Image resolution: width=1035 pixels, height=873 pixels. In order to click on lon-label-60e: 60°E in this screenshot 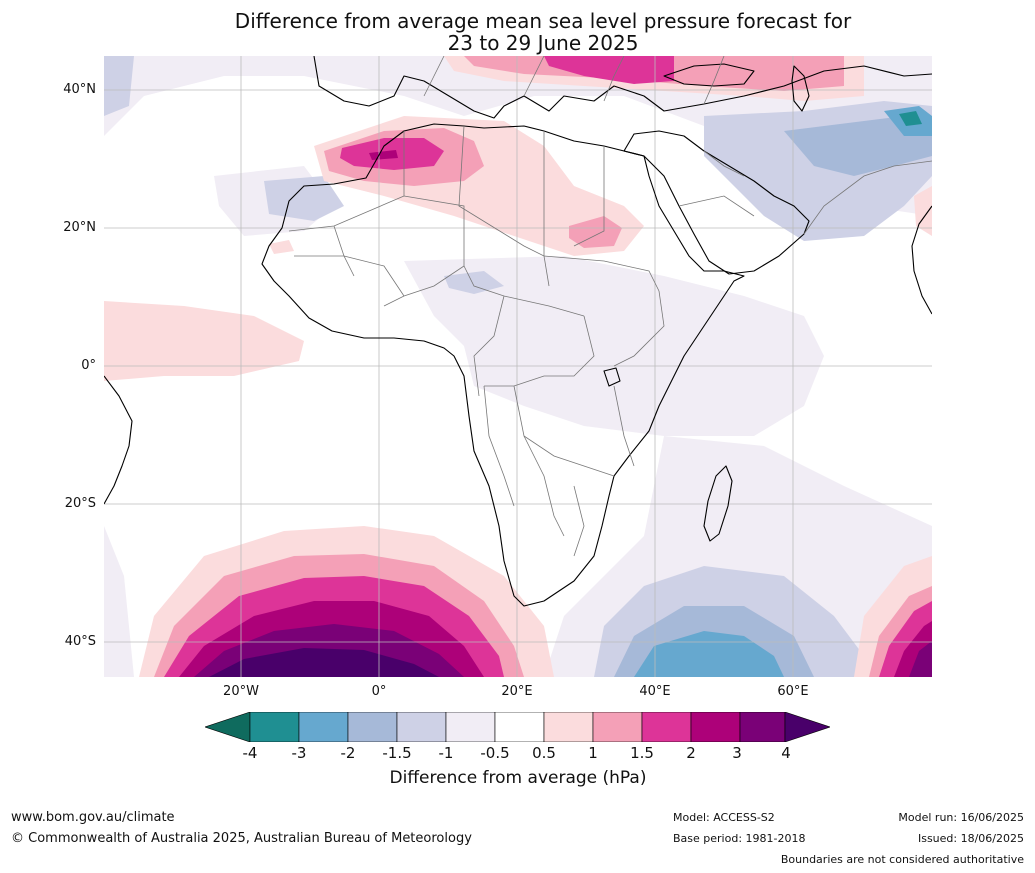, I will do `click(793, 691)`.